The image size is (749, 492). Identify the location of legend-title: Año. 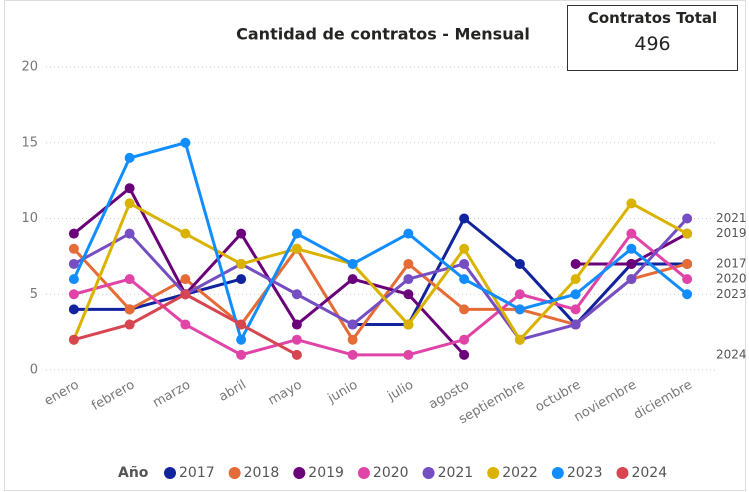
(133, 473).